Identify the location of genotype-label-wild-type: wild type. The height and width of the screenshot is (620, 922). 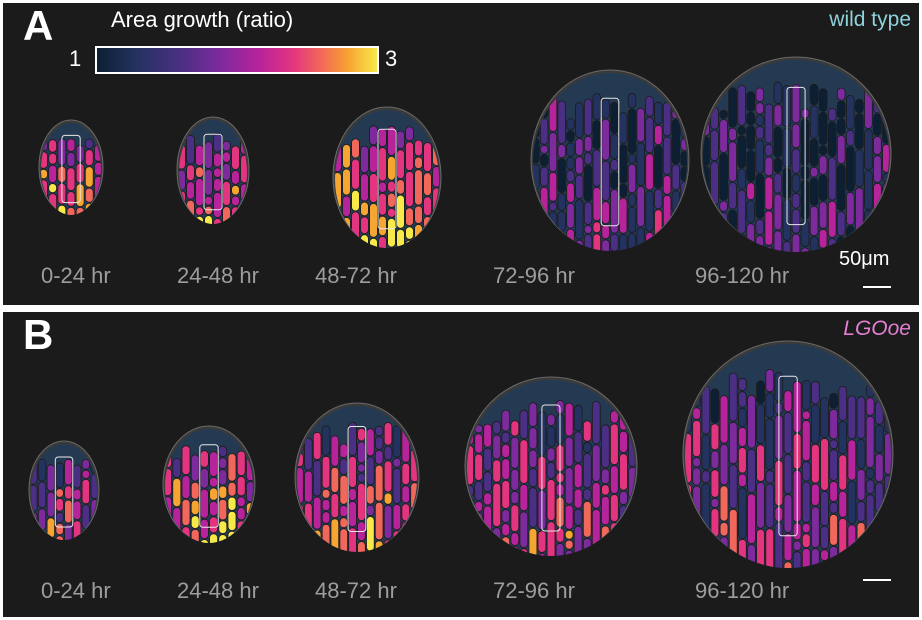
(870, 19).